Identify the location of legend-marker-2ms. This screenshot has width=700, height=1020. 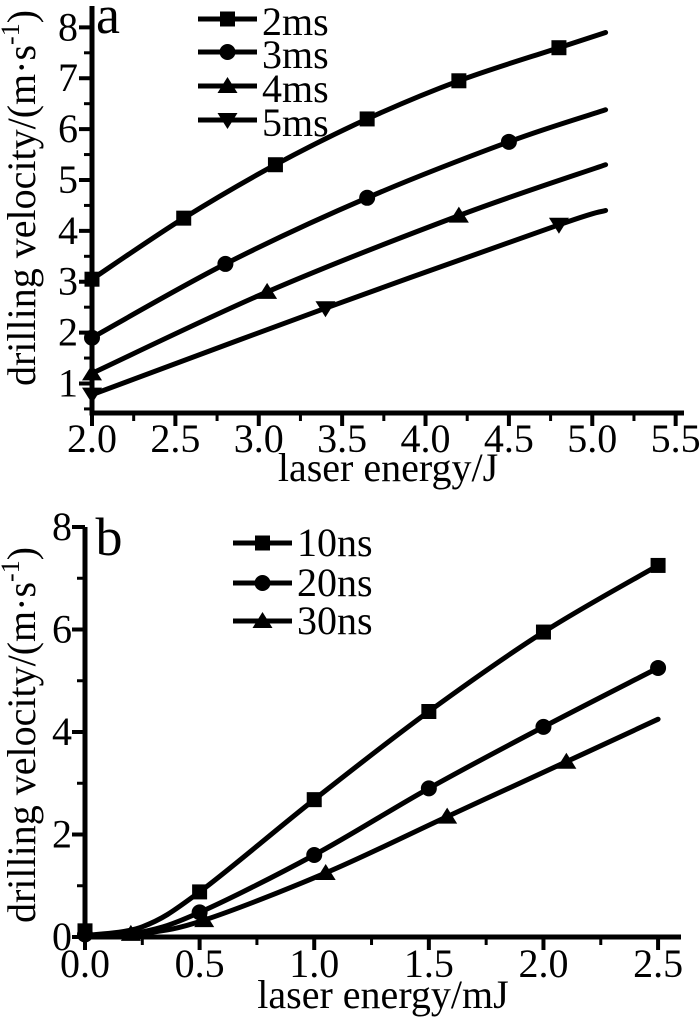
(227, 19).